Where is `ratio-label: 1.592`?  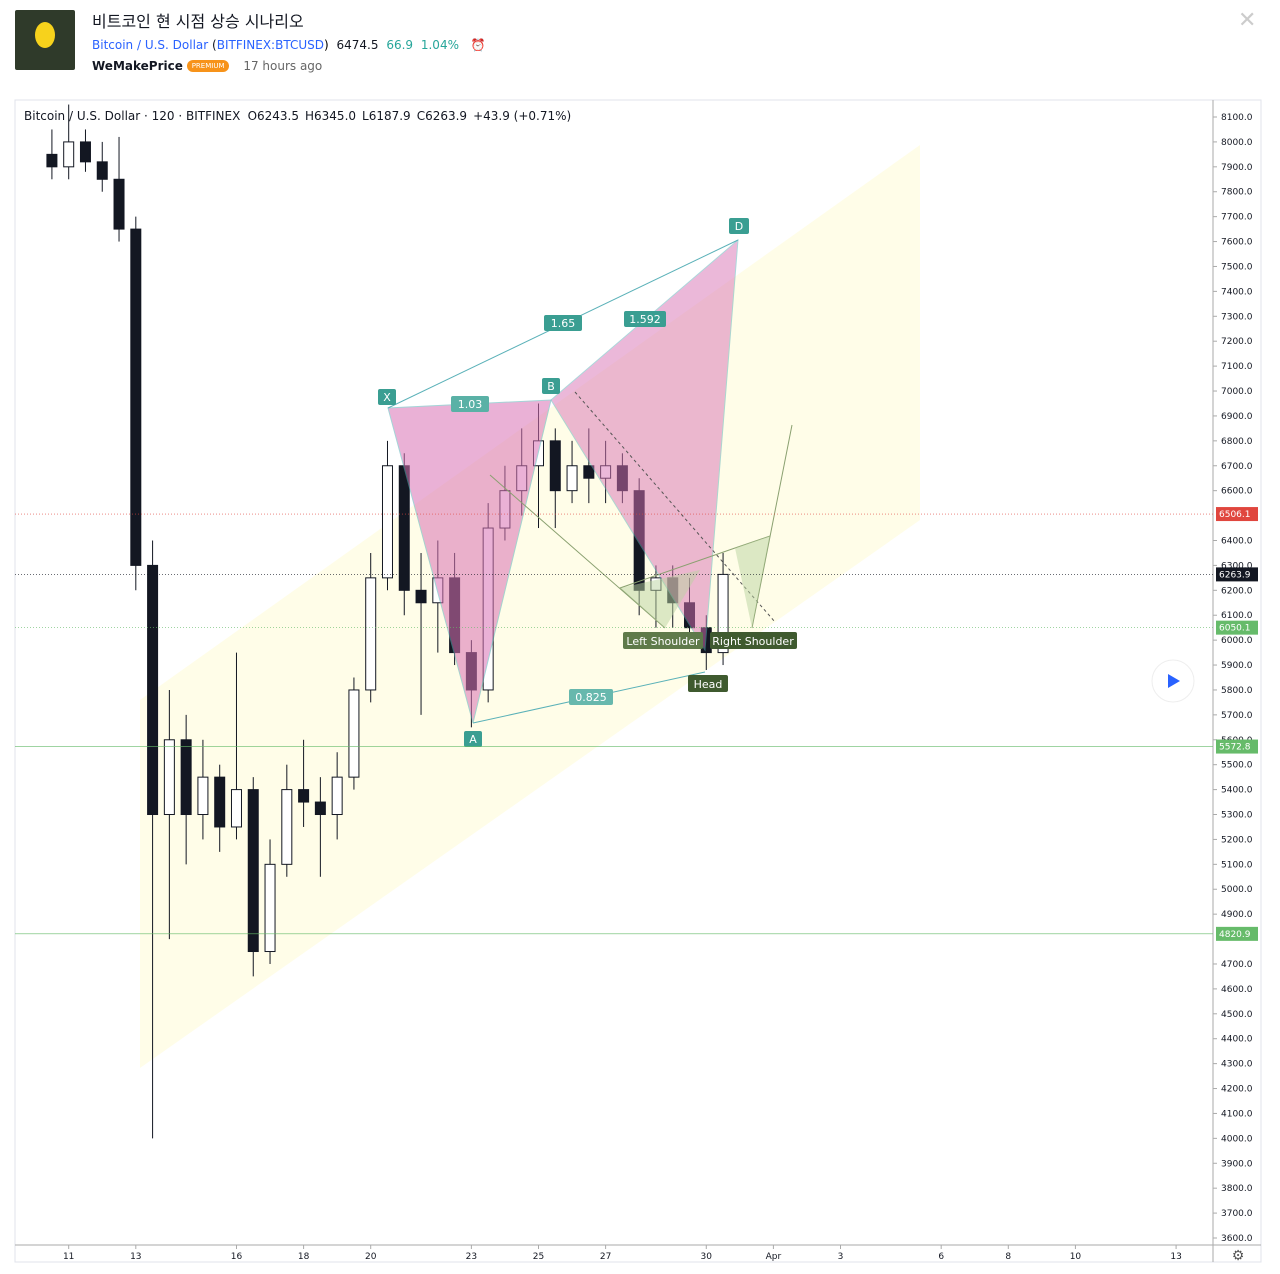
ratio-label: 1.592 is located at coordinates (645, 319).